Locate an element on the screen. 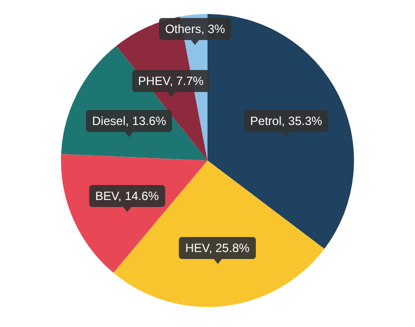 The image size is (415, 327). data-label: , 13.6% is located at coordinates (146, 121).